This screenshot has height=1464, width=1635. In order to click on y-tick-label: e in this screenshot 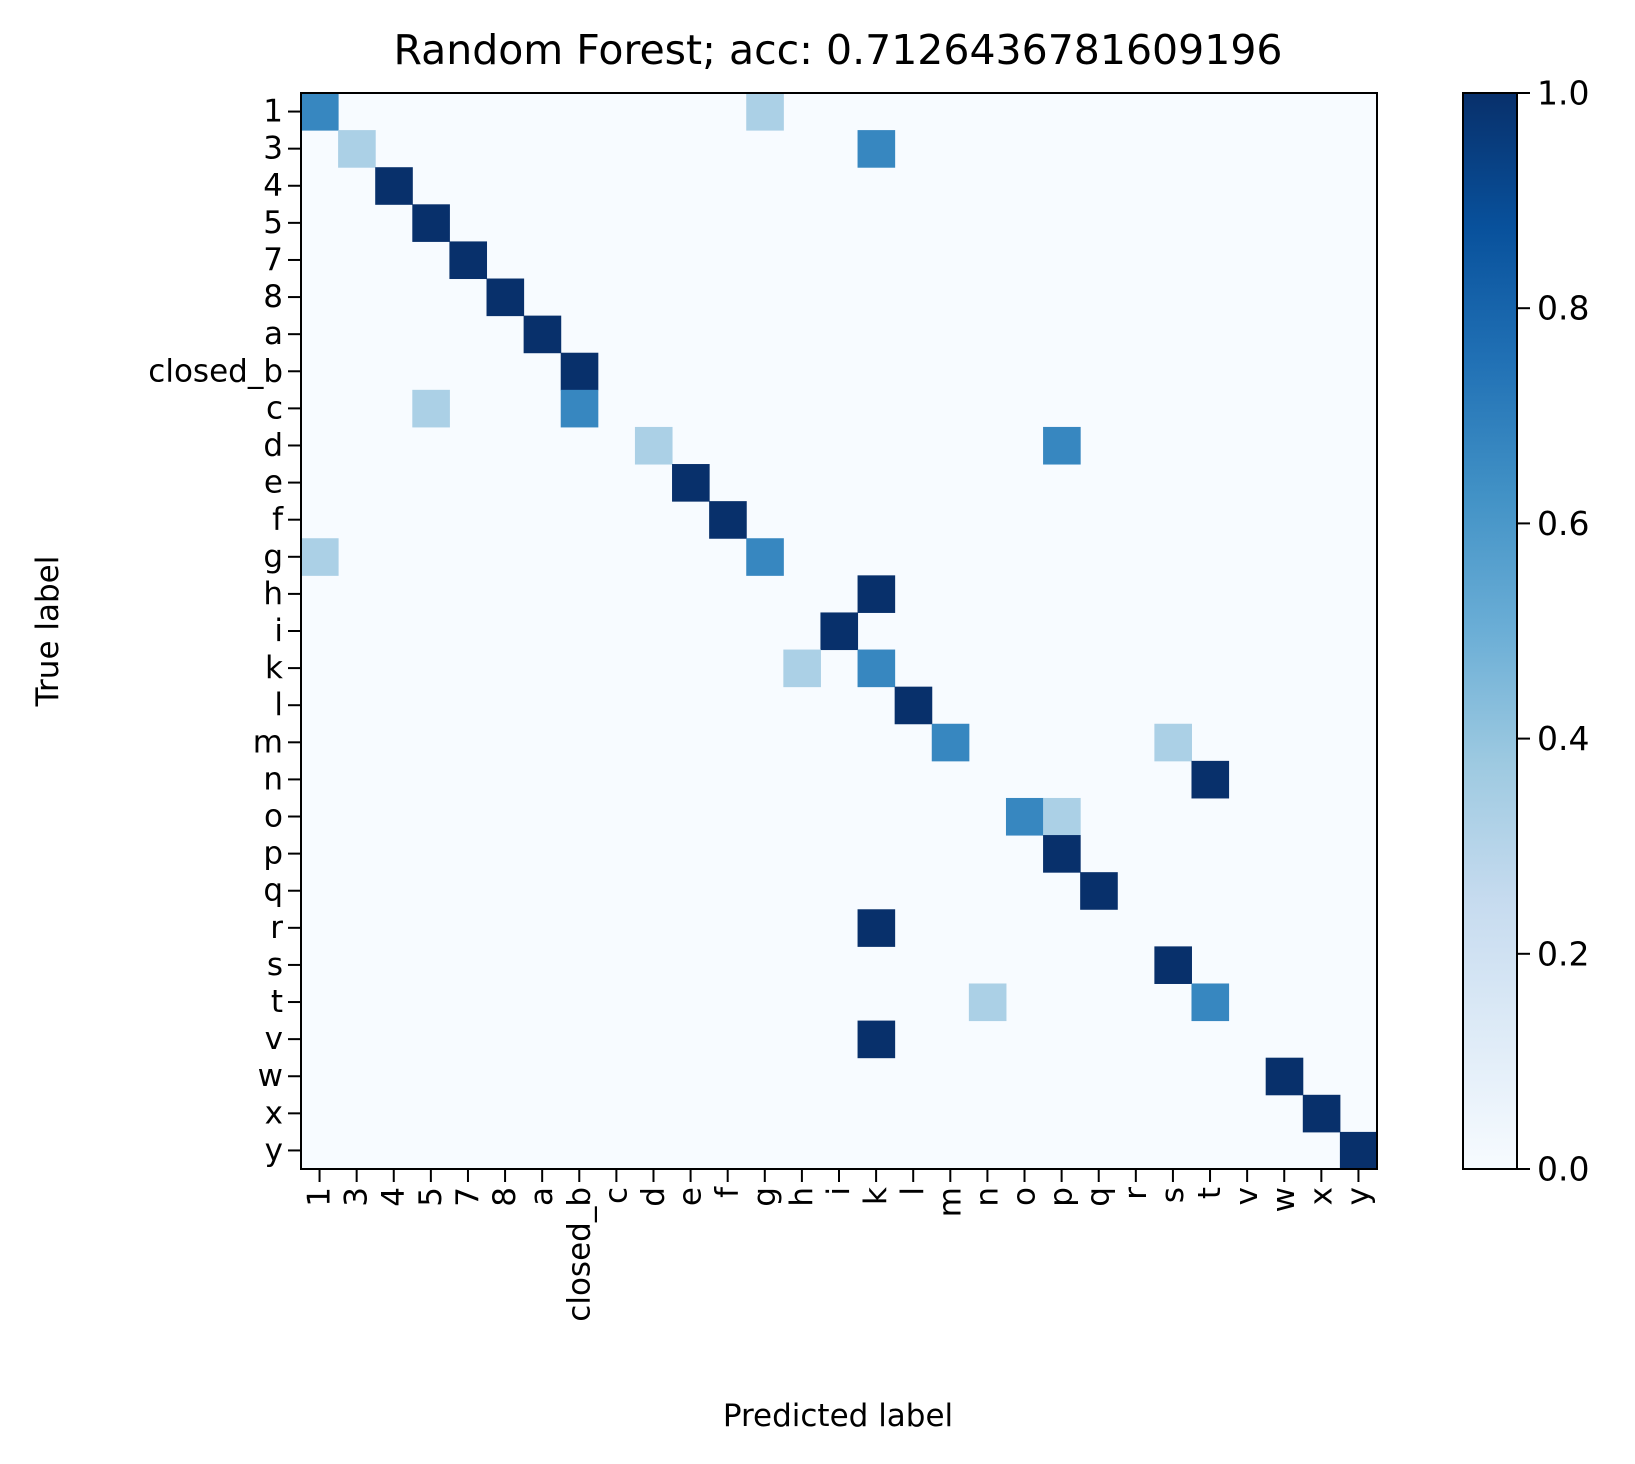, I will do `click(273, 483)`.